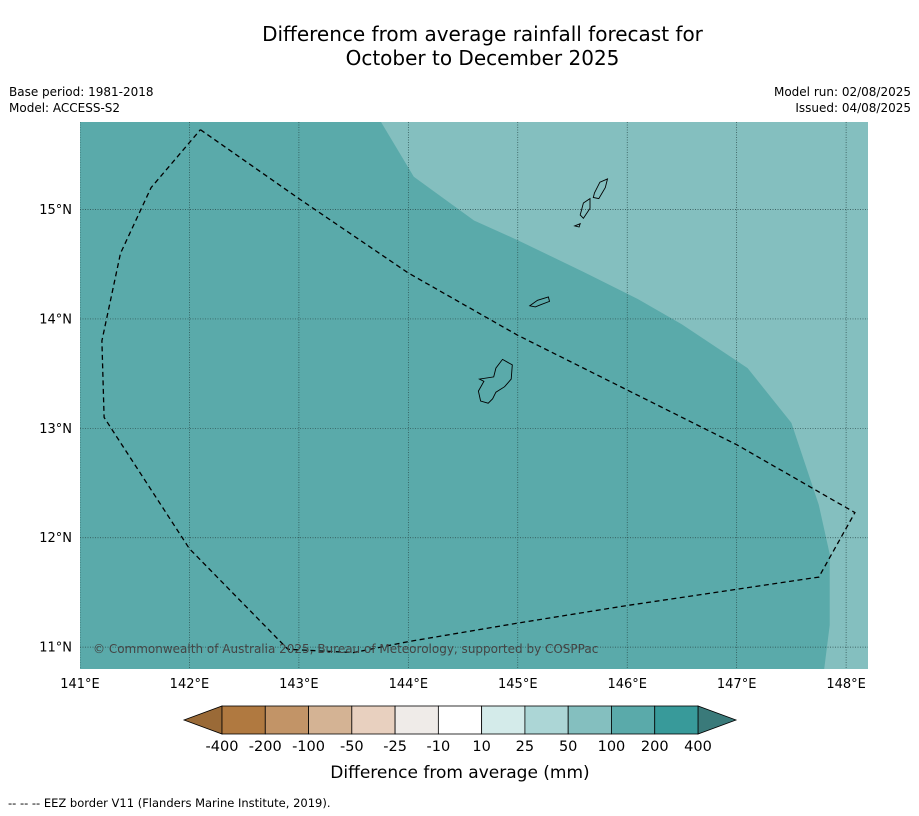  What do you see at coordinates (842, 100) in the screenshot?
I see `run-info: Model run: 02/08/2025 Issued: 04/08/2025` at bounding box center [842, 100].